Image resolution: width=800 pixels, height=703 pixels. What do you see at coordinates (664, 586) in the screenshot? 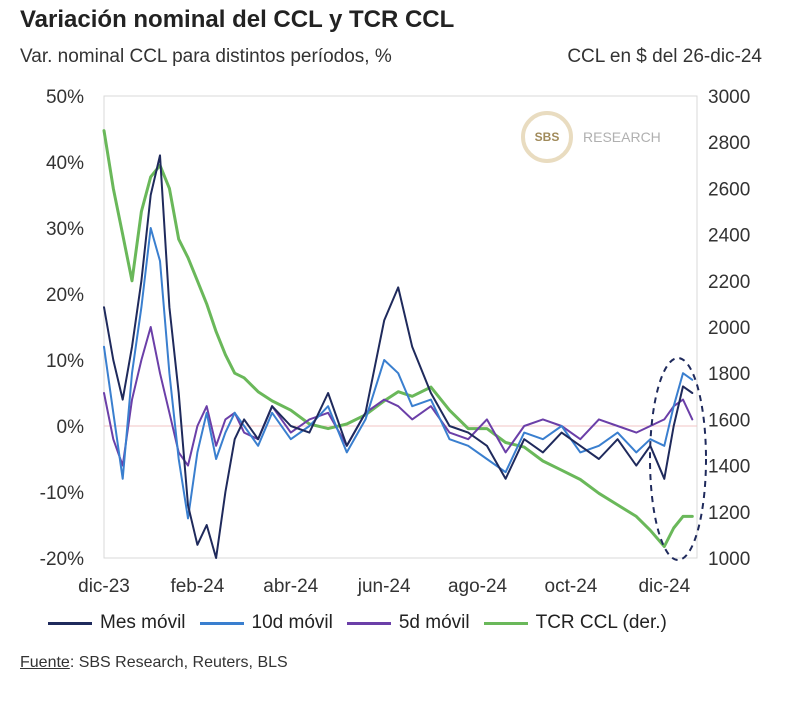
I see `x-tick-label: dic-24` at bounding box center [664, 586].